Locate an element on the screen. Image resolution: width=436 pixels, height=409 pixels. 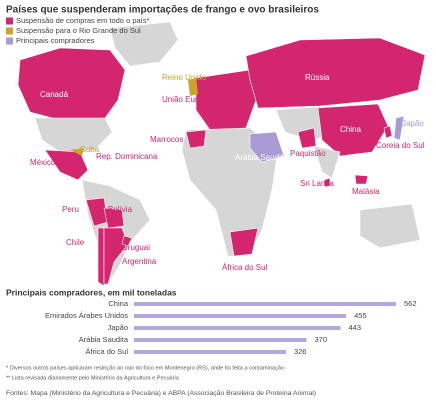
map-label: Paquistão is located at coordinates (308, 153).